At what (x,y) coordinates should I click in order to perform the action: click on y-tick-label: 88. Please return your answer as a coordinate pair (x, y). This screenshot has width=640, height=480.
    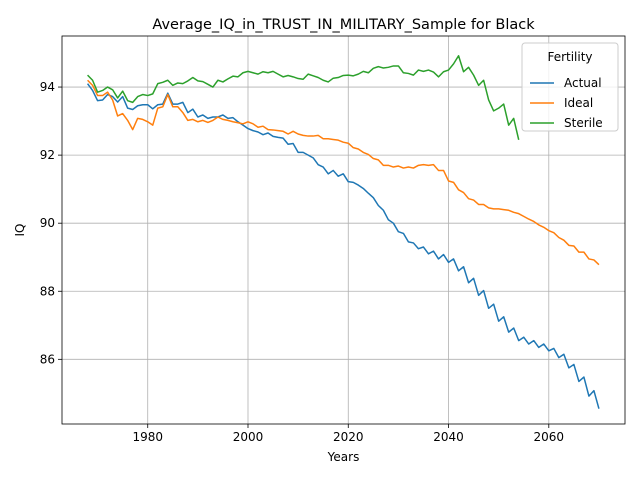
    Looking at the image, I should click on (47, 291).